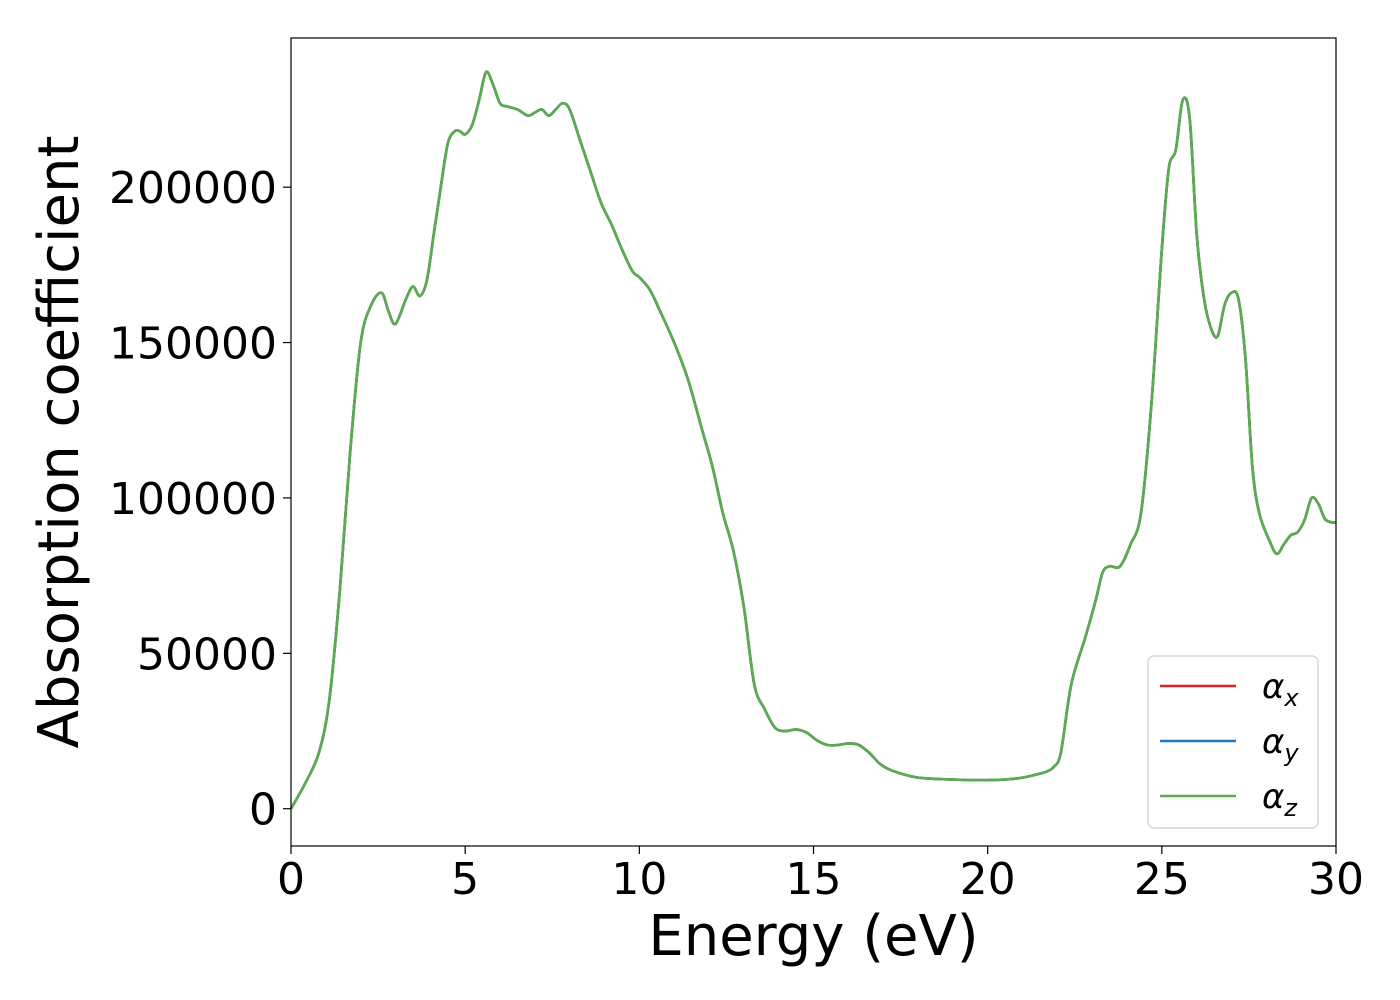 The height and width of the screenshot is (1000, 1400). Describe the element at coordinates (1336, 879) in the screenshot. I see `x-tick-label: 30` at that location.